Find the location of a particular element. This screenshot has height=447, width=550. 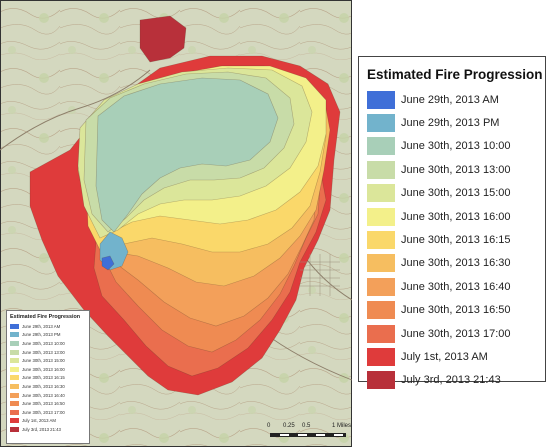

legend-item: June 30th, 2013 13:00 is located at coordinates (453, 169).